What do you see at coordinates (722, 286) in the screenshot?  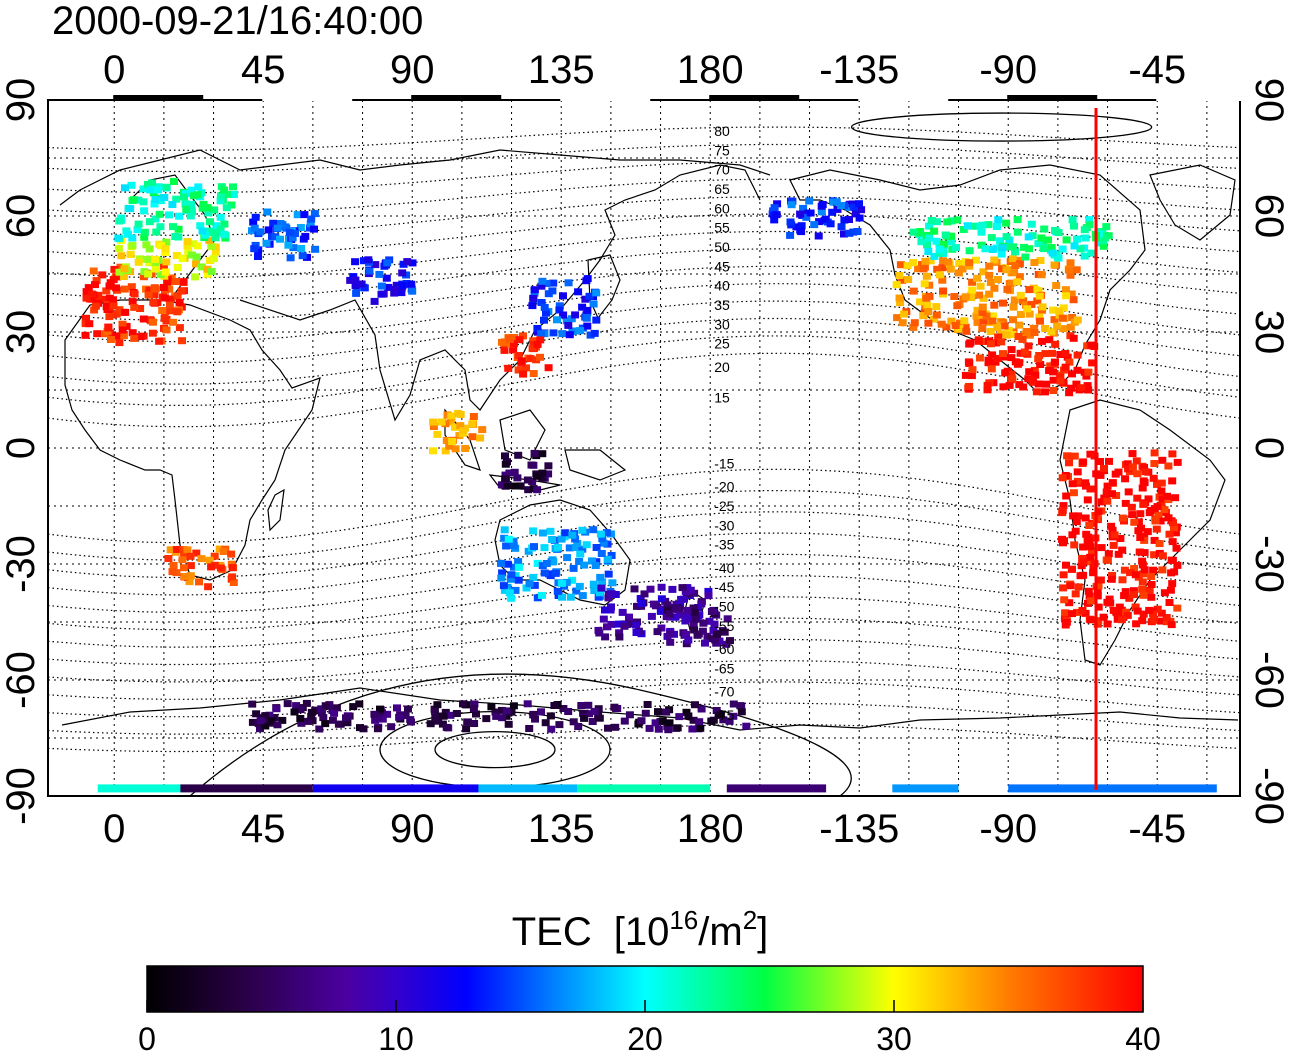 I see `contour-label: 40` at bounding box center [722, 286].